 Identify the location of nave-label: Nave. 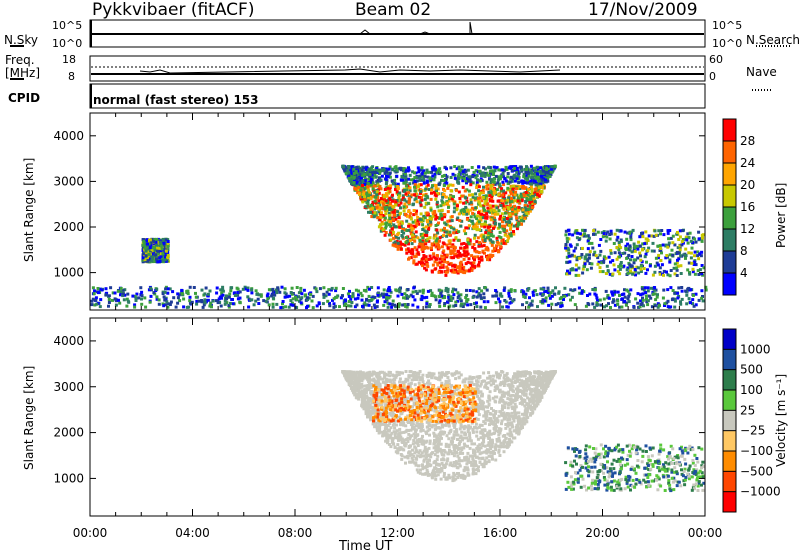
(761, 72).